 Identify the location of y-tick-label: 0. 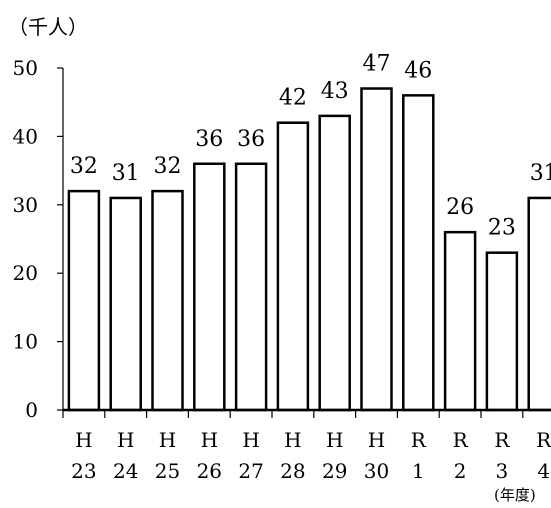
(31, 410).